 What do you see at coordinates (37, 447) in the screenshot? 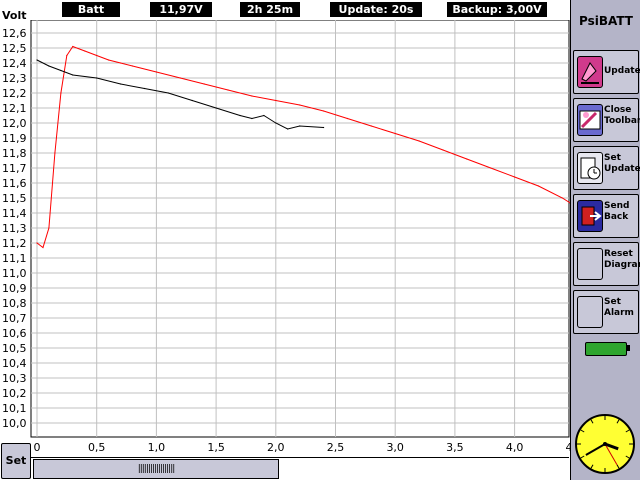
I see `x-tick-label: 0` at bounding box center [37, 447].